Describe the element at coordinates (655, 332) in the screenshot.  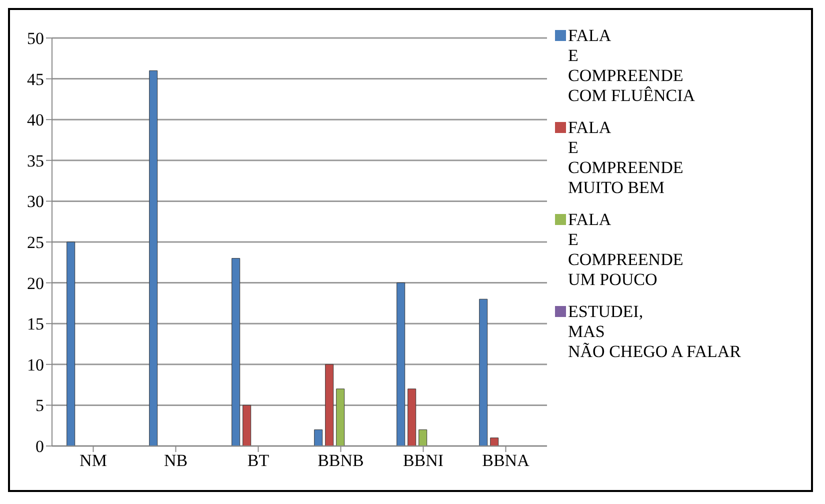
I see `legend-label: ESTUDEI, MAS NÃO CHEGO A FALAR` at that location.